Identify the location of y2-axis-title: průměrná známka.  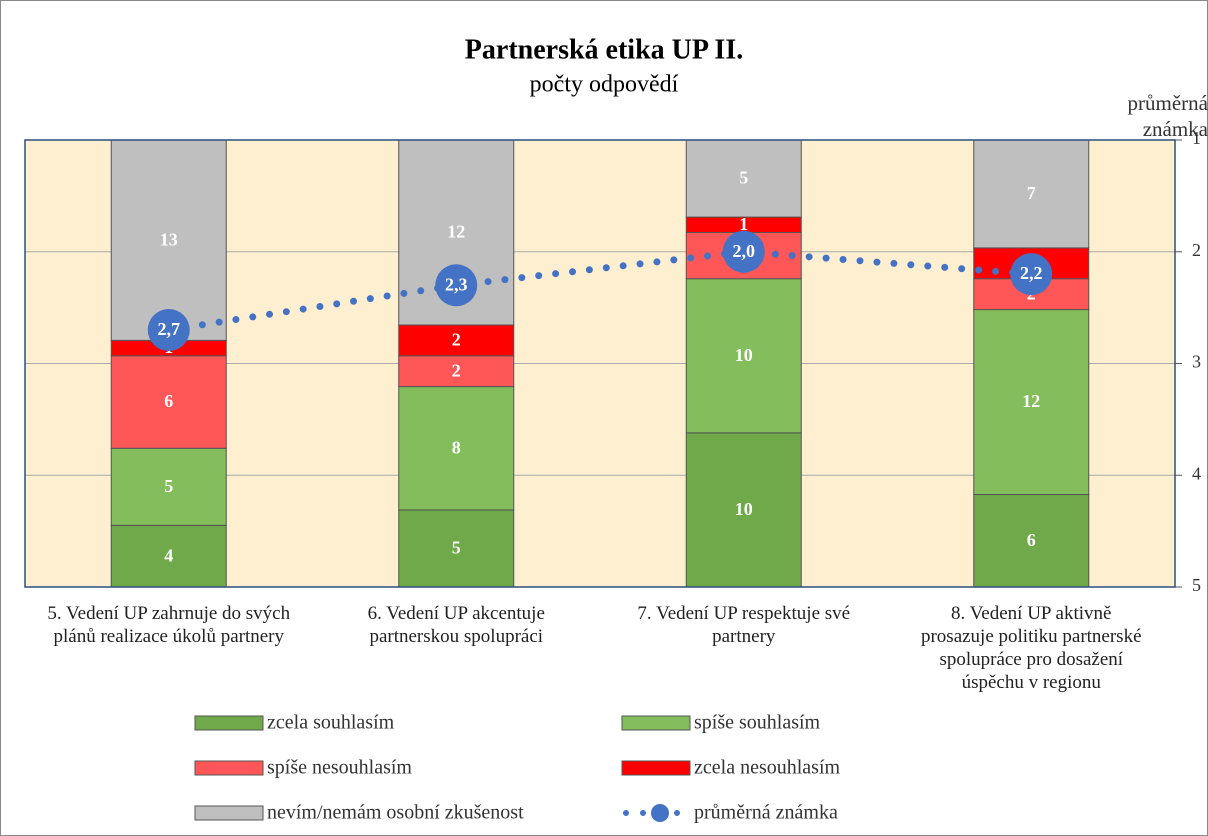
(1168, 116).